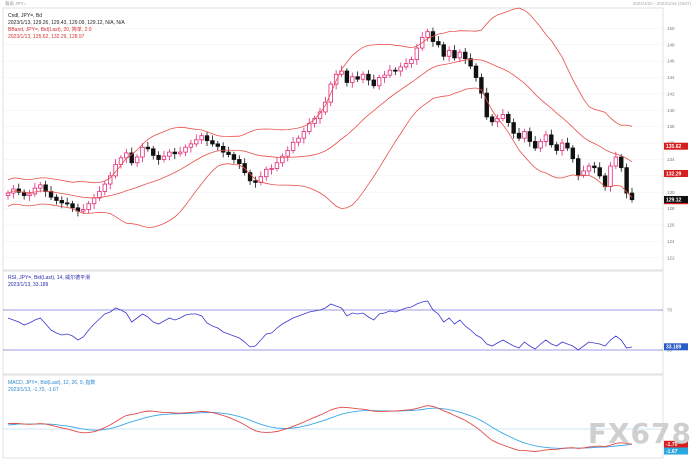 The height and width of the screenshot is (468, 696). Describe the element at coordinates (50, 29) in the screenshot. I see `bband-legend-line1: BBand, JPY=, Bid(Last), 20, 简单, 2.0` at that location.